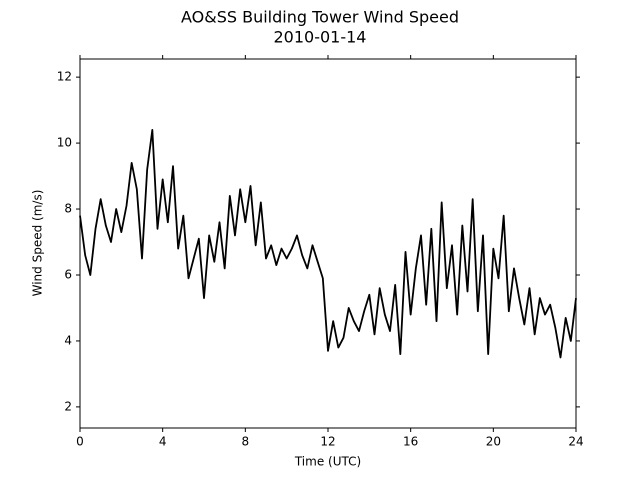 The image size is (640, 480). What do you see at coordinates (493, 442) in the screenshot?
I see `x-tick-label: 20` at bounding box center [493, 442].